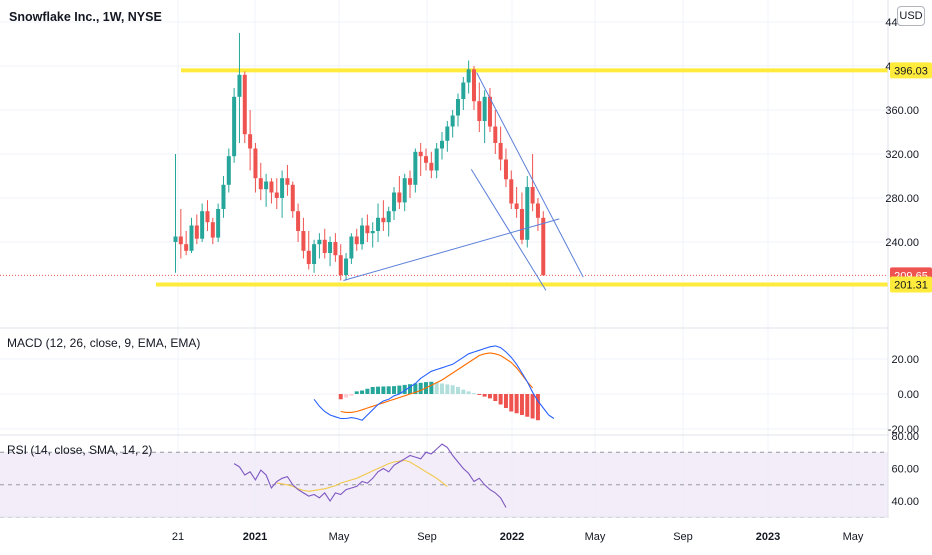 The width and height of the screenshot is (932, 555). Describe the element at coordinates (902, 155) in the screenshot. I see `price-axis-tick-label: 320.00` at that location.